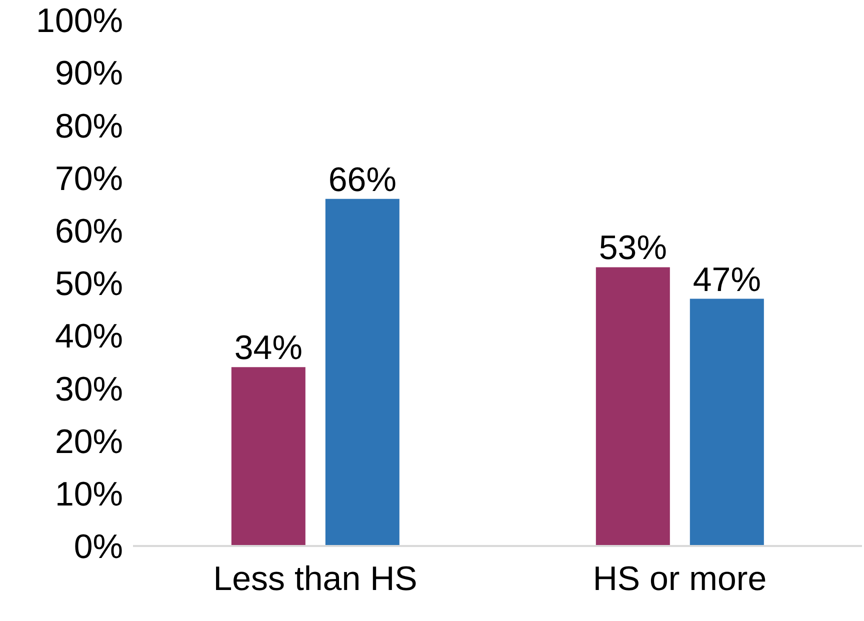 Image resolution: width=864 pixels, height=621 pixels. Describe the element at coordinates (315, 579) in the screenshot. I see `x-tick-label: Less than HS` at that location.